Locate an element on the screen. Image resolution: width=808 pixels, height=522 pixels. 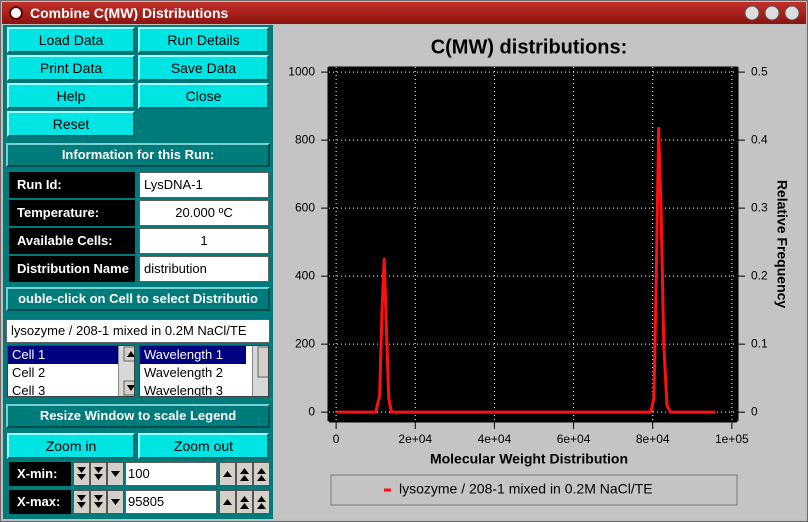
wavelength-list: Wavelength 1 Wavelength 2 Wavelength 3 is located at coordinates (204, 371).